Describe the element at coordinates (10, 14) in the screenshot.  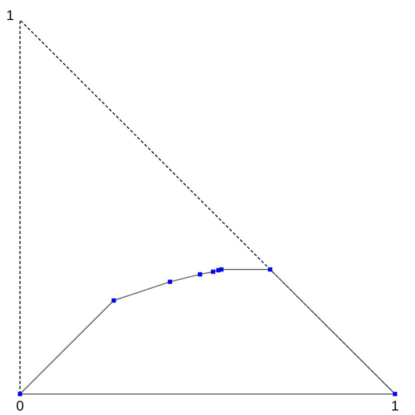
I see `annotation: 1` at that location.